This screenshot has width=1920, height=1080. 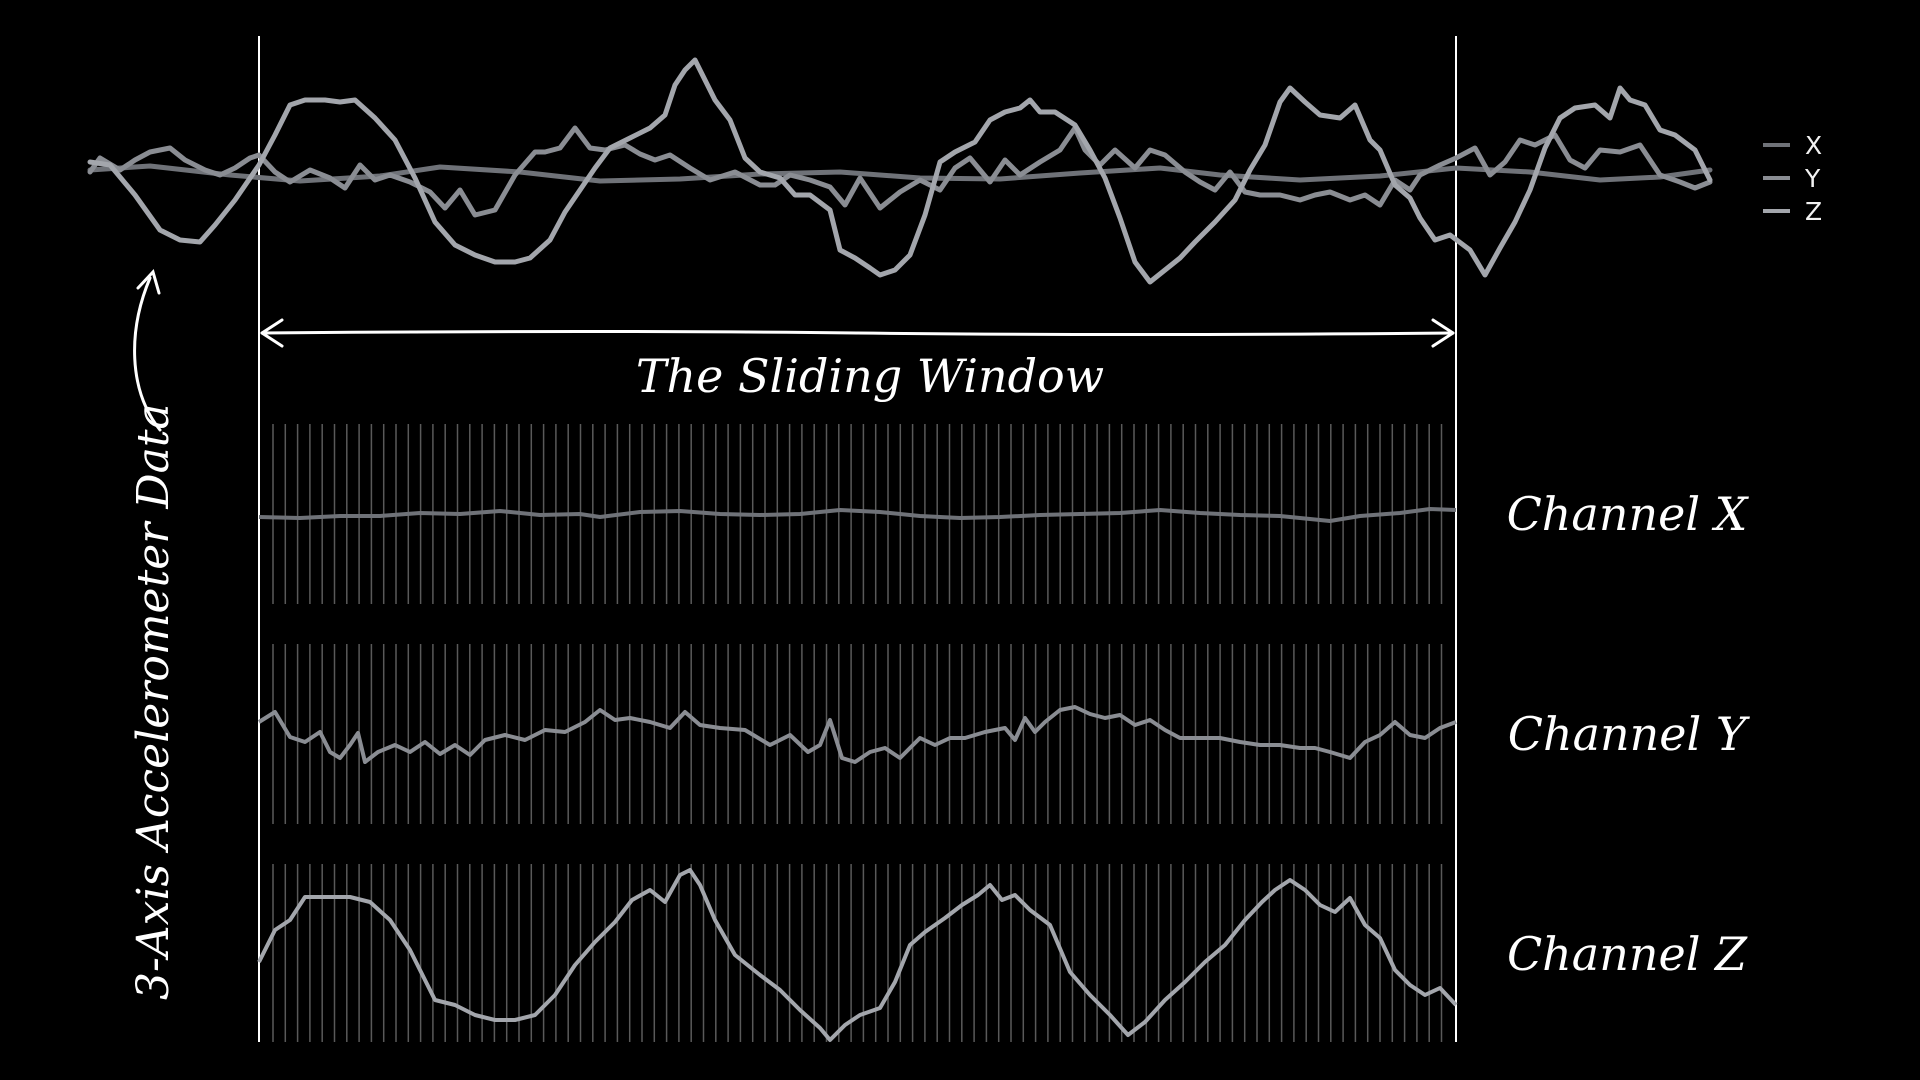 I want to click on legend-label-z: Z, so click(x=1813, y=211).